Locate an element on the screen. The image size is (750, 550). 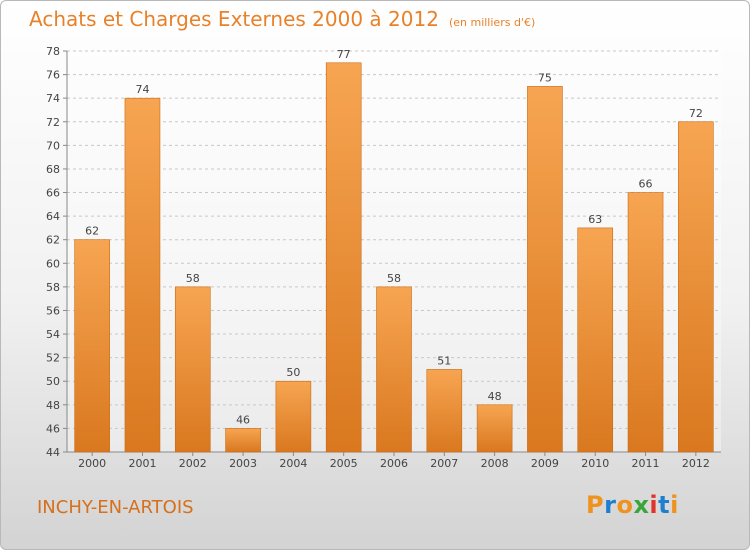
x-tick-label: 2011 is located at coordinates (646, 463).